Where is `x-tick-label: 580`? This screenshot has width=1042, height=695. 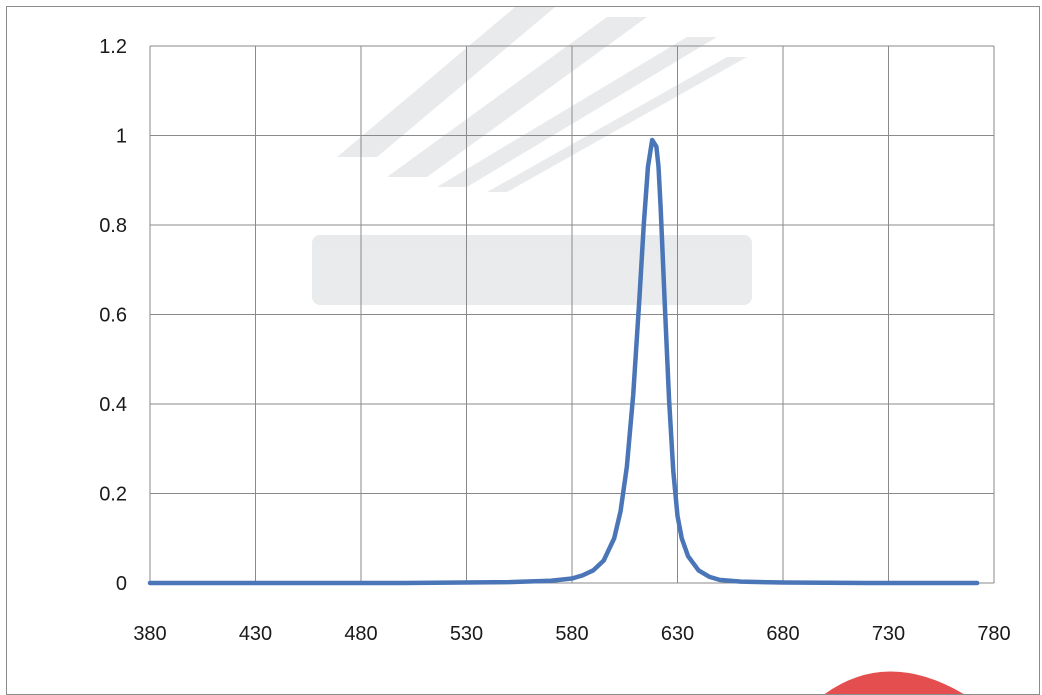 x-tick-label: 580 is located at coordinates (571, 634).